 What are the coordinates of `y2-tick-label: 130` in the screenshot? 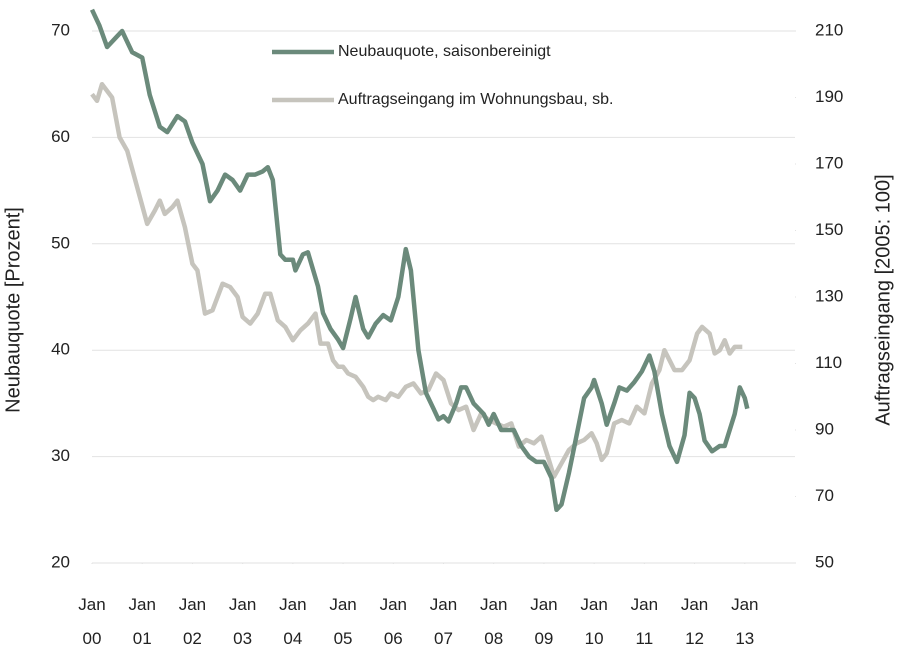 It's located at (829, 295).